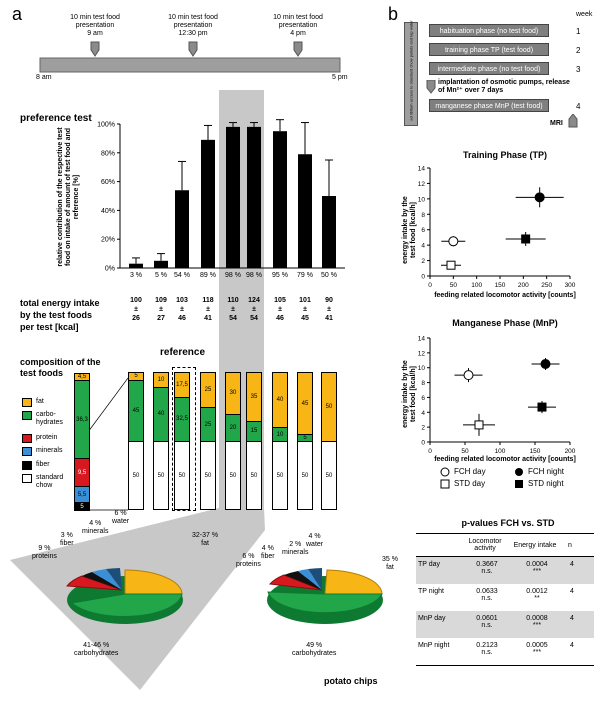 The image size is (600, 708). Describe the element at coordinates (298, 49) in the screenshot. I see `timeline-arrow-icon` at that location.